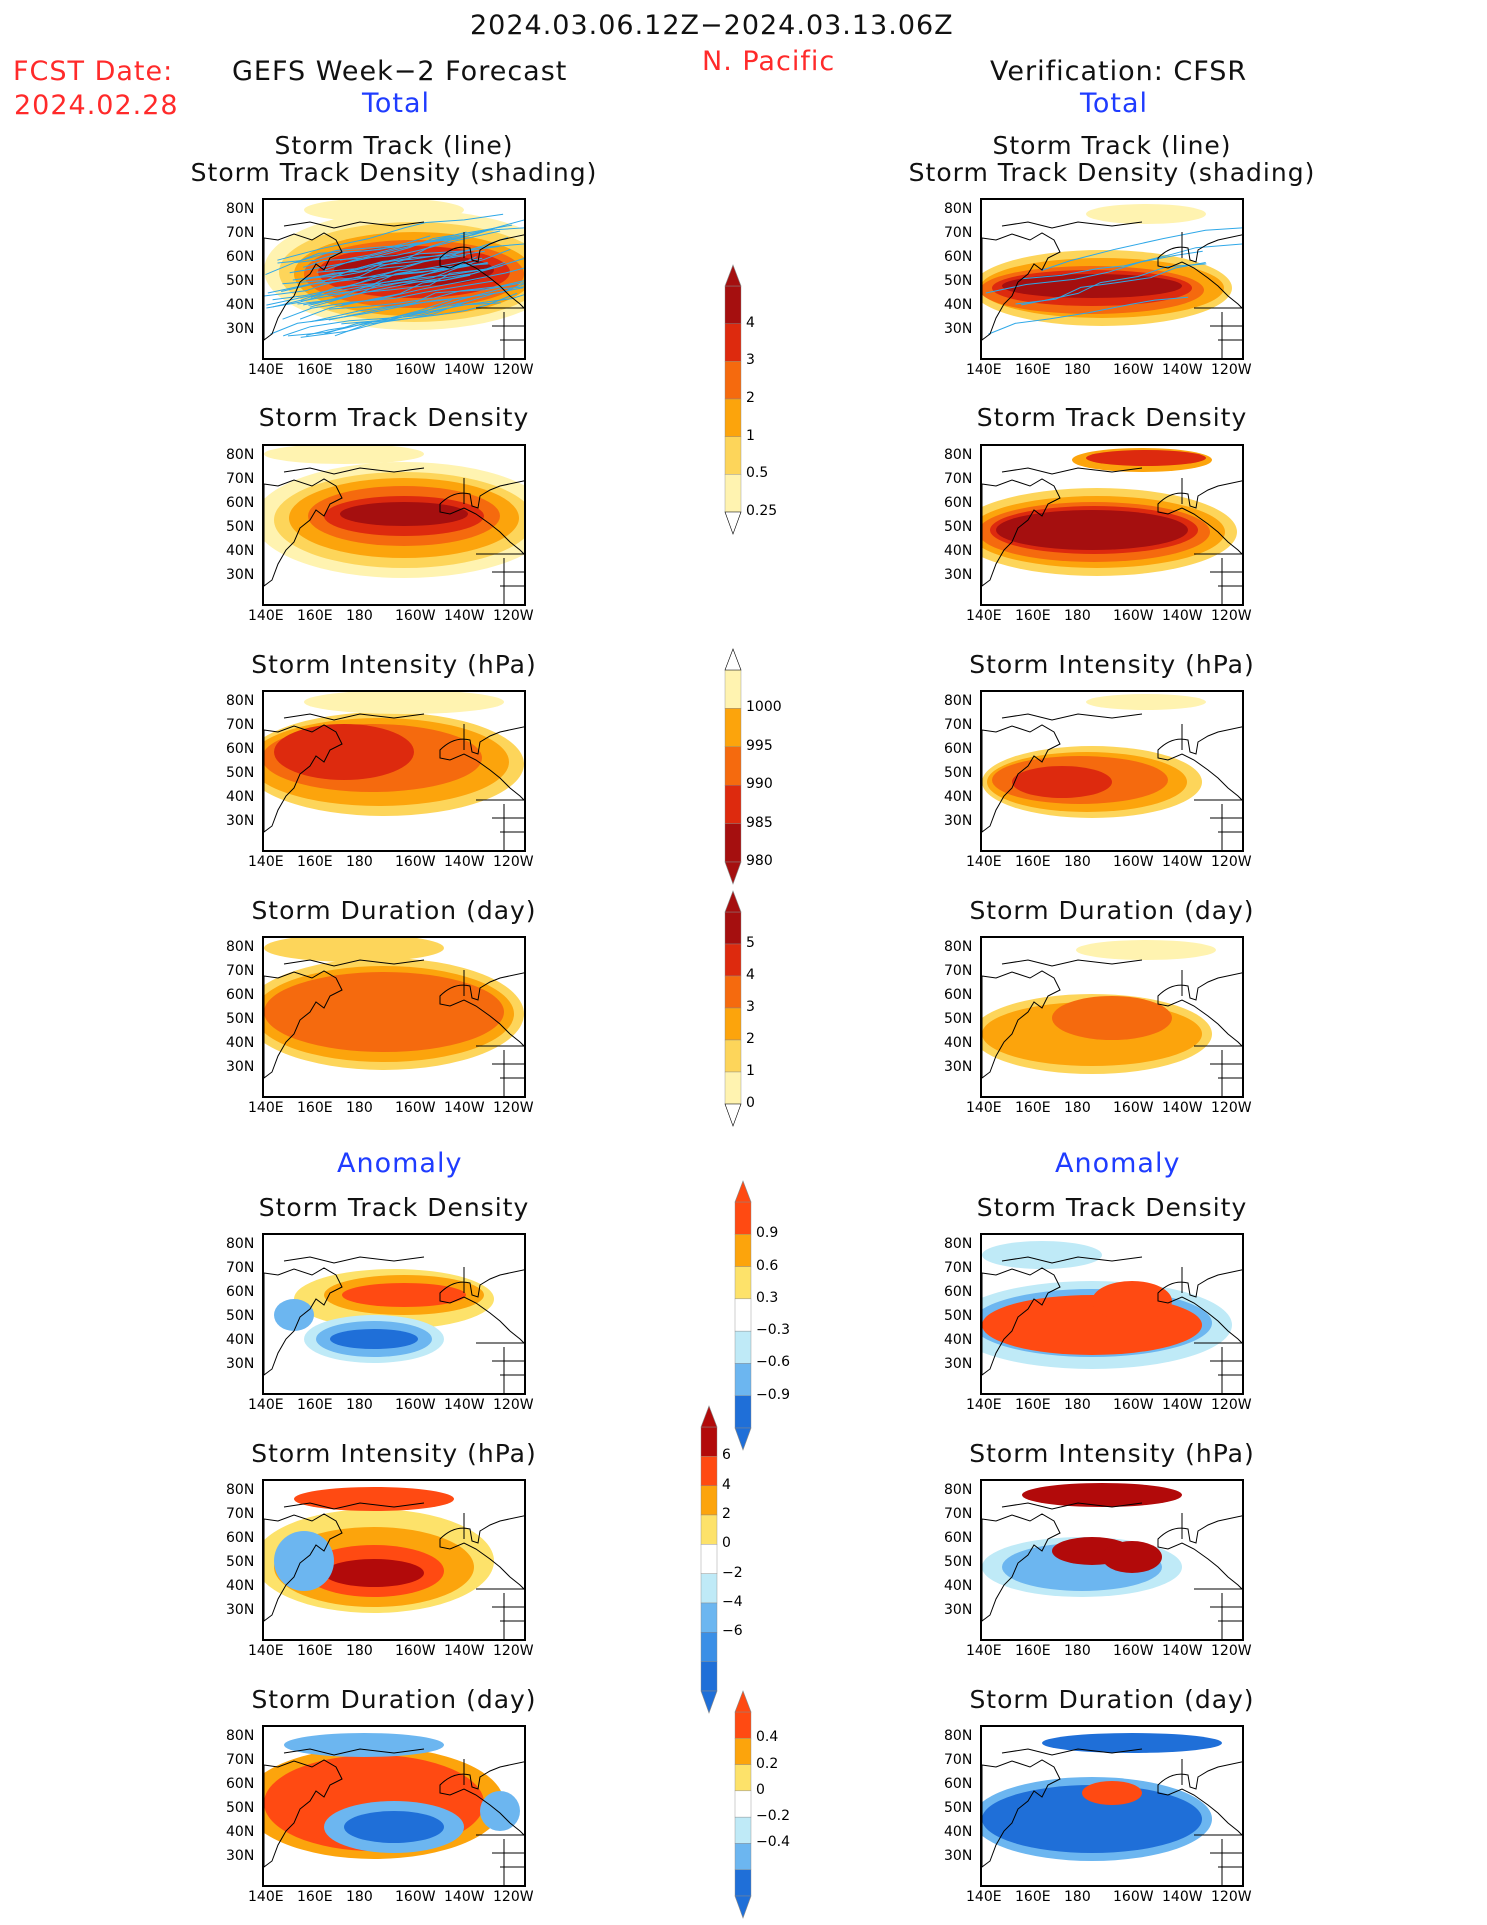  Describe the element at coordinates (1119, 71) in the screenshot. I see `right-column-title: Verification: CFSR` at that location.